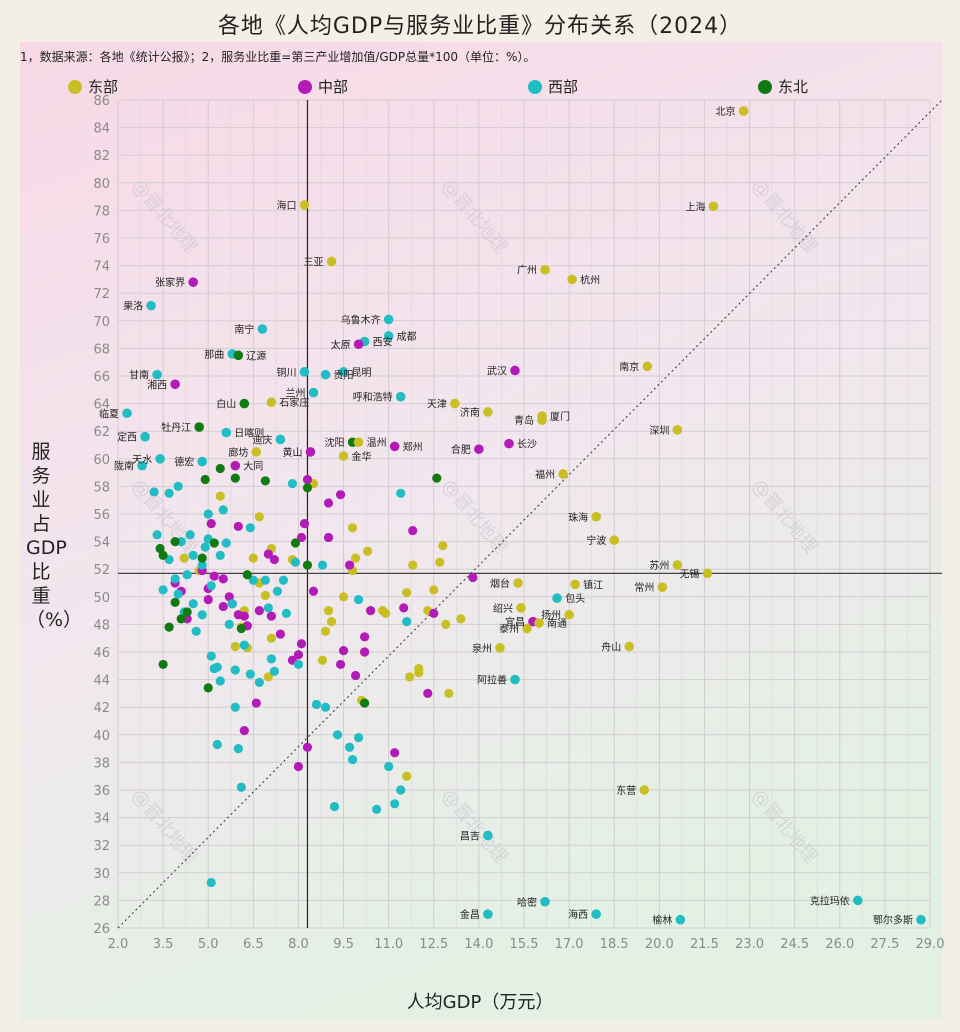 This screenshot has height=1032, width=960. Describe the element at coordinates (292, 452) in the screenshot. I see `point-label: 黄山` at that location.